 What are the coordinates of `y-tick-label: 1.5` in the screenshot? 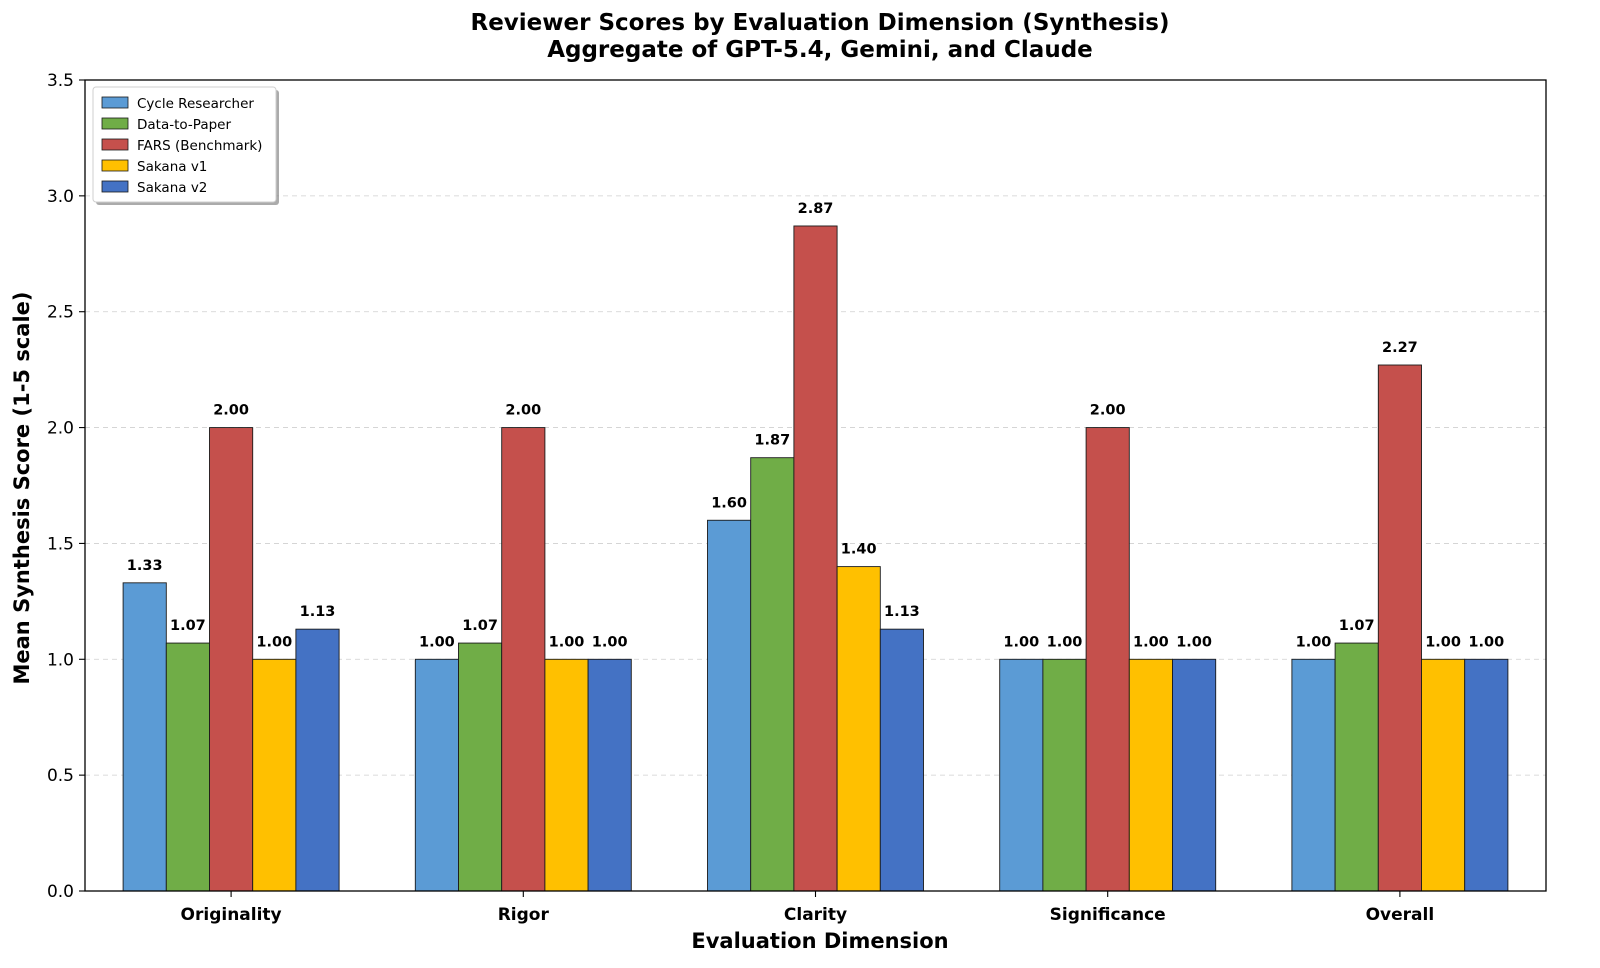 It's located at (60, 544).